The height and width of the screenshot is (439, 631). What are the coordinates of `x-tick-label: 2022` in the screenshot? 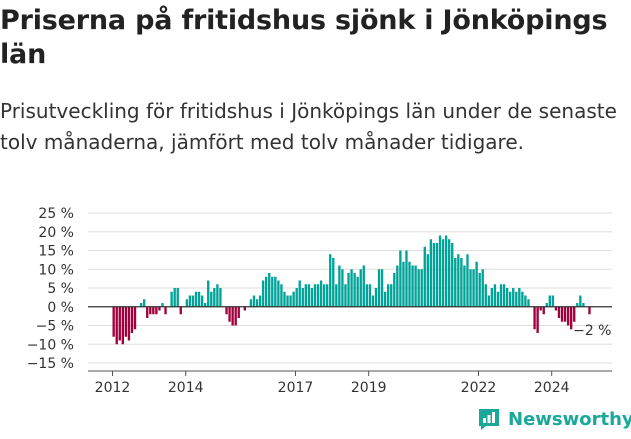 It's located at (479, 388).